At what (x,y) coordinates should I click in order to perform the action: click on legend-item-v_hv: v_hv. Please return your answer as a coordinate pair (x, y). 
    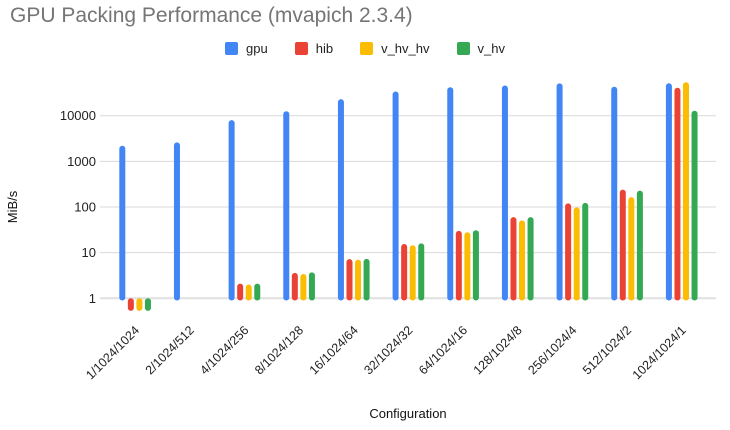
    Looking at the image, I should click on (480, 48).